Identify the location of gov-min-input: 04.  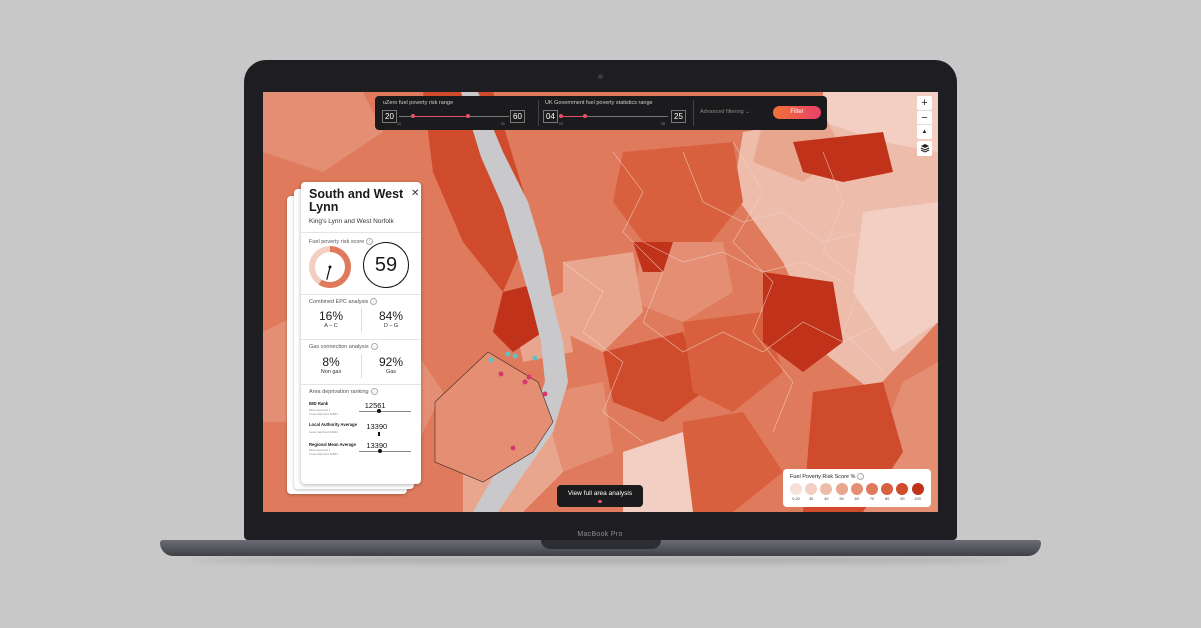
(550, 116).